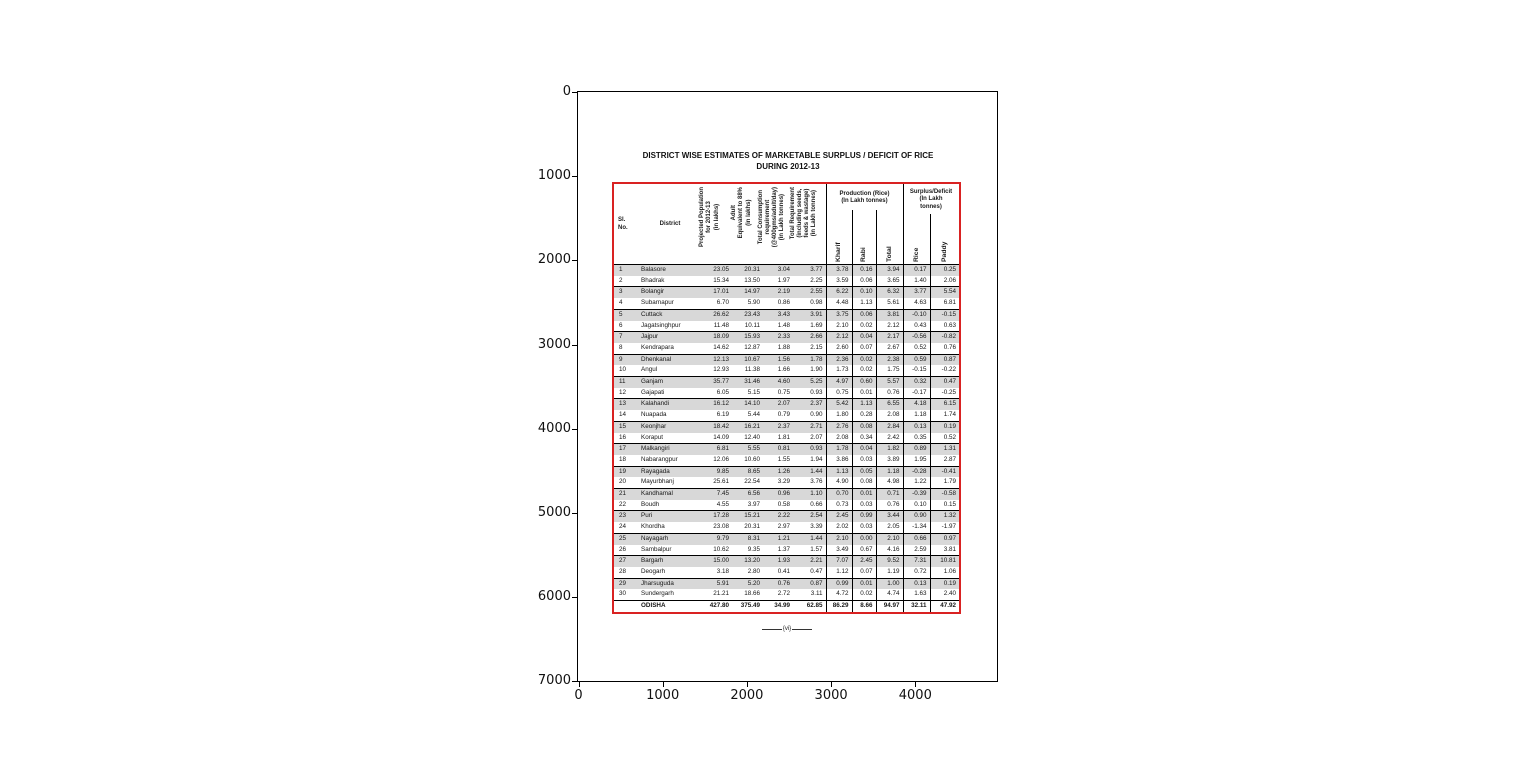 Image resolution: width=1536 pixels, height=767 pixels. I want to click on table-cell: 0.60, so click(863, 382).